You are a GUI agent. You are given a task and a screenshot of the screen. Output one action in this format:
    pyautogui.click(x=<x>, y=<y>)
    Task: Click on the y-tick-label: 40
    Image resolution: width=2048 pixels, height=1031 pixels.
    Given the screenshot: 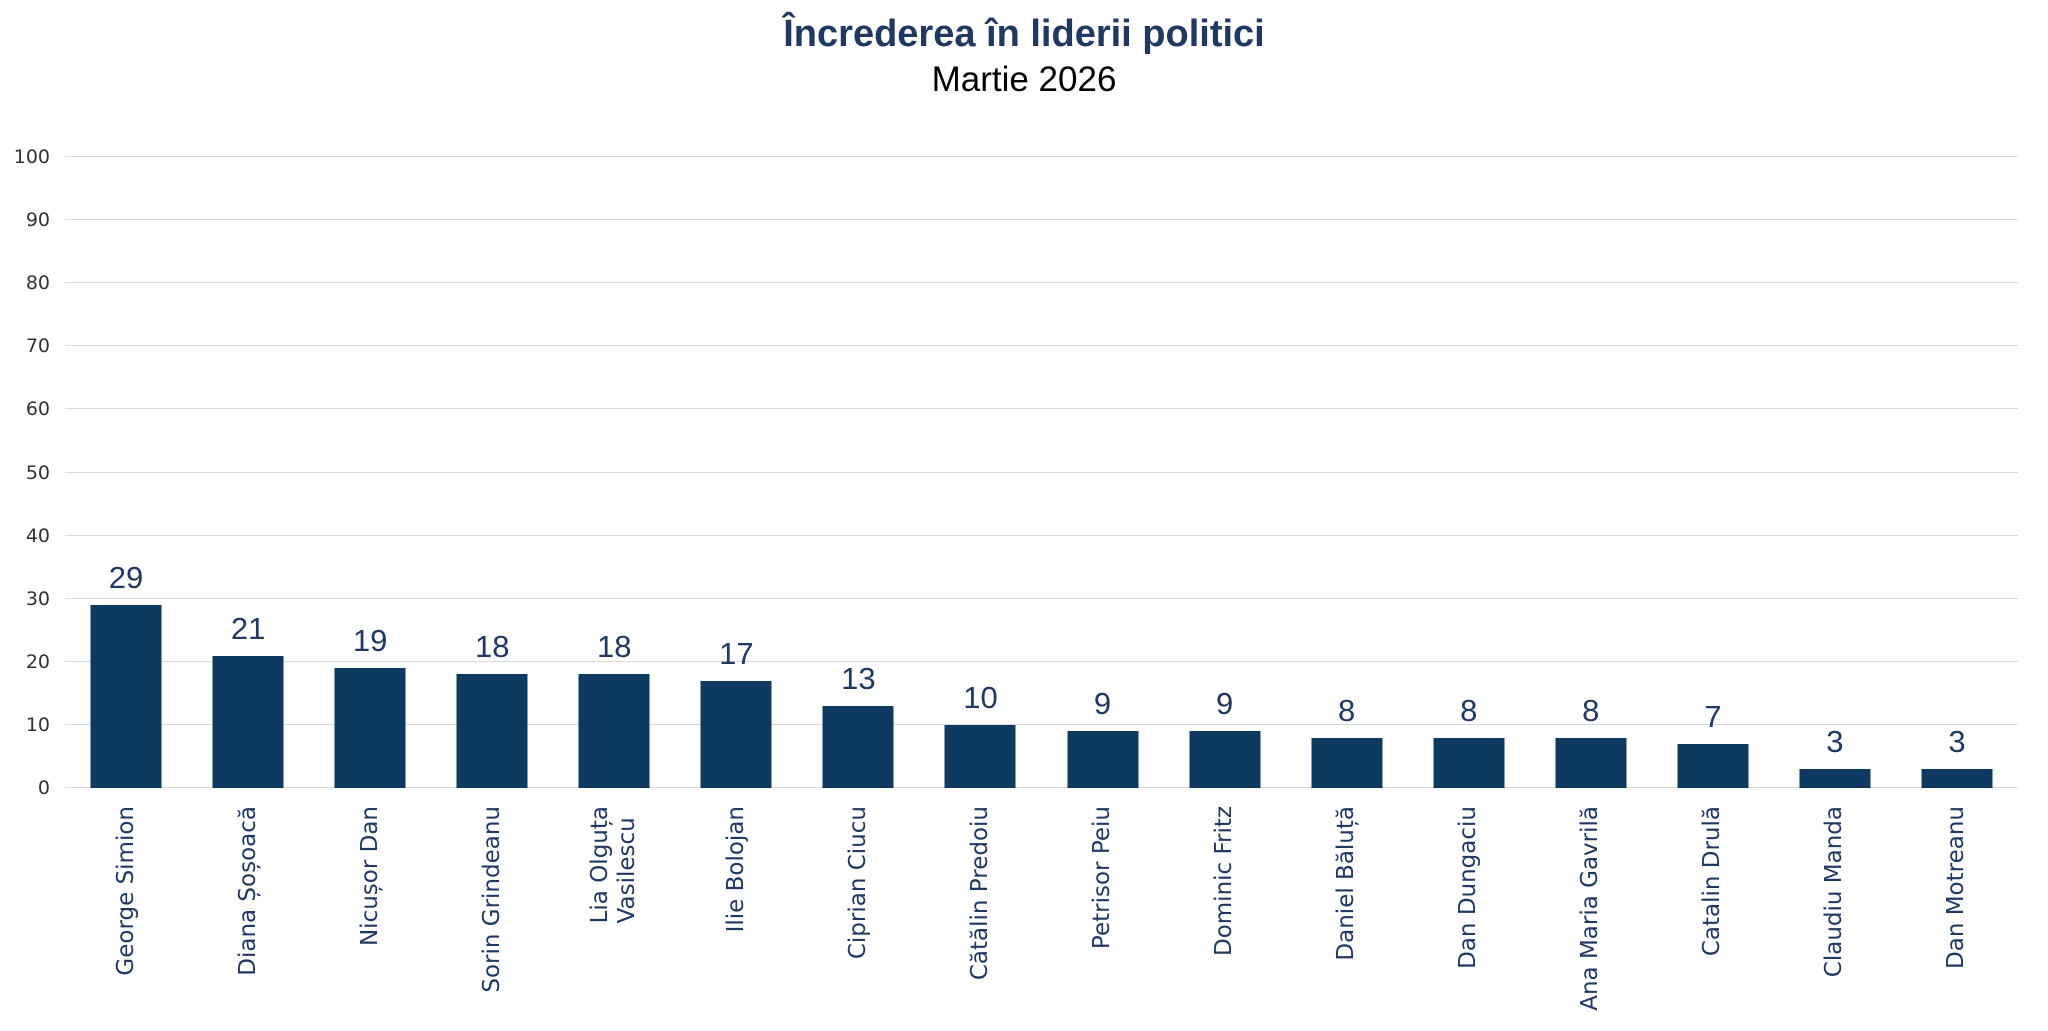 What is the action you would take?
    pyautogui.click(x=37, y=535)
    